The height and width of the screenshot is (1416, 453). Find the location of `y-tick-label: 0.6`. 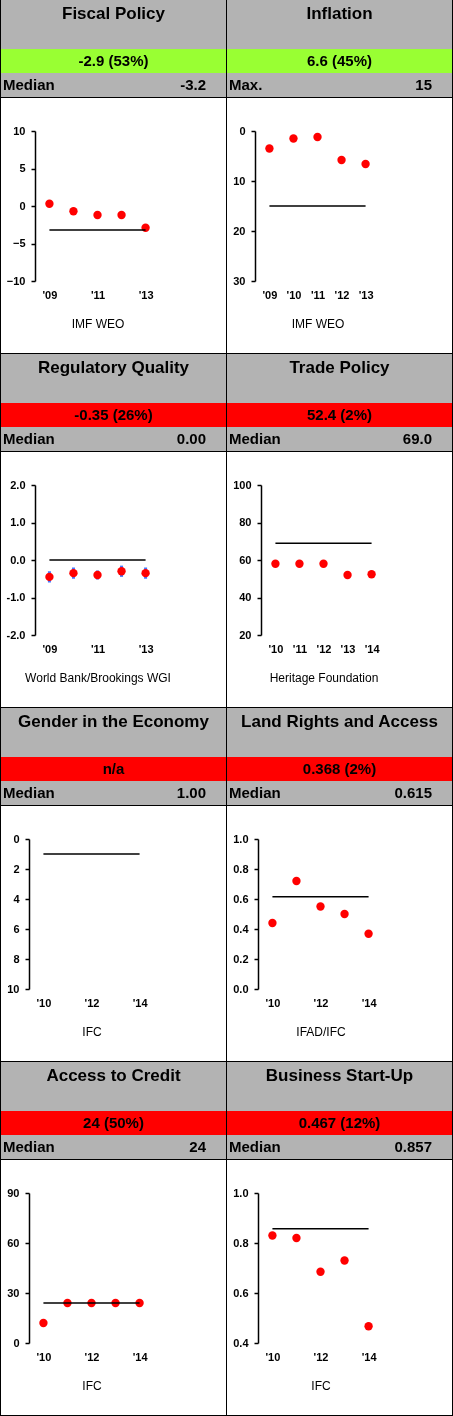

y-tick-label: 0.6 is located at coordinates (241, 1292).